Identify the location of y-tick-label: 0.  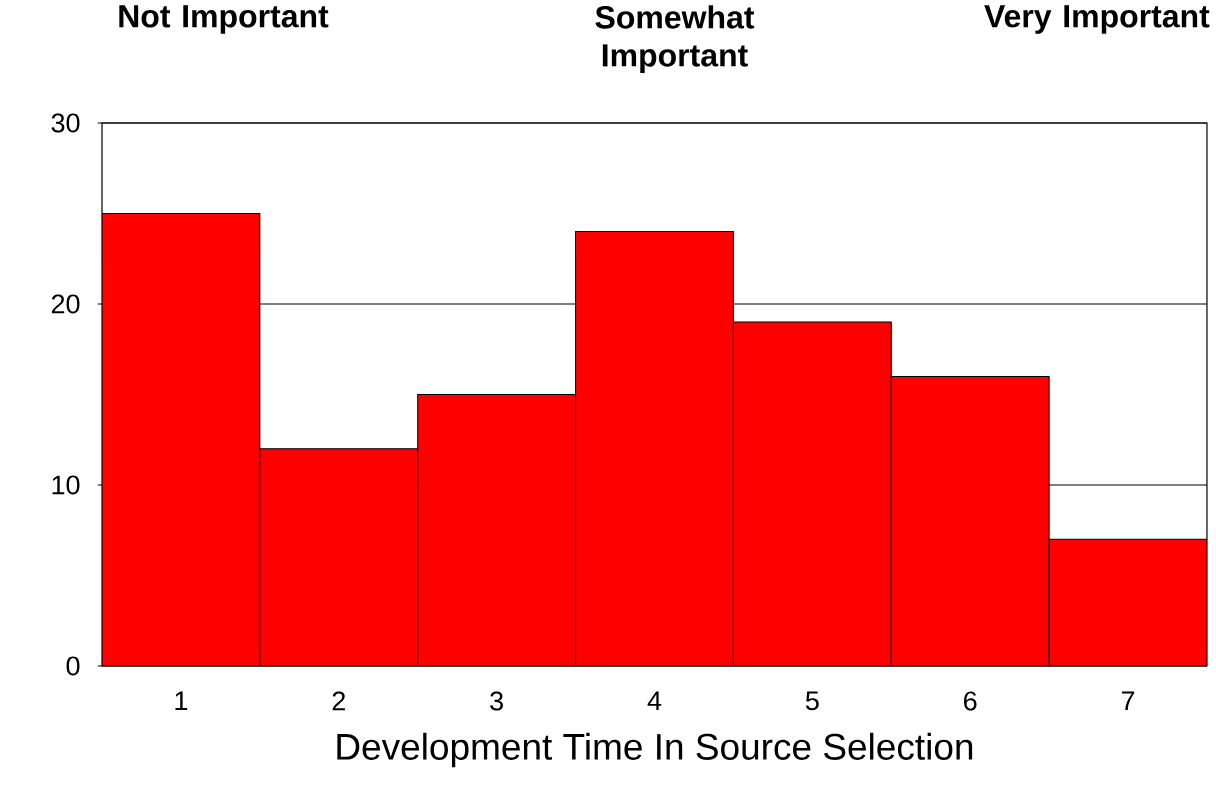
(73, 666).